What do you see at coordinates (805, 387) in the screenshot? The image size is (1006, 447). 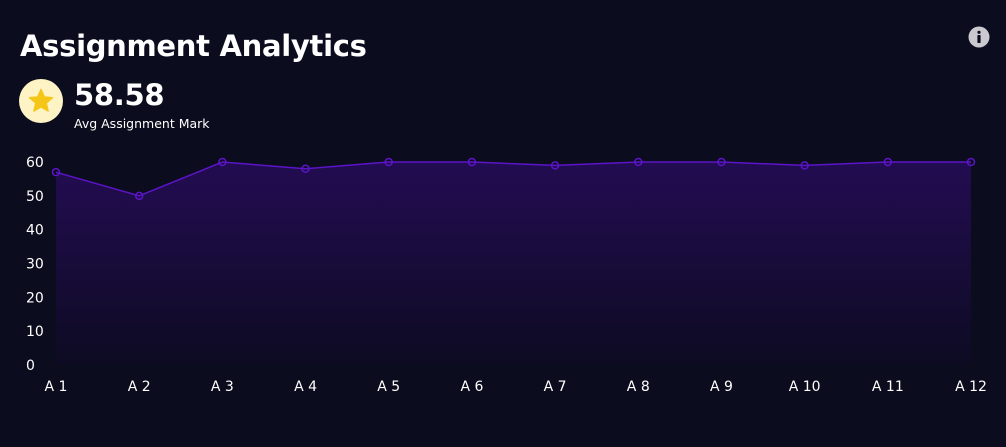 I see `x-tick-label: A 10` at bounding box center [805, 387].